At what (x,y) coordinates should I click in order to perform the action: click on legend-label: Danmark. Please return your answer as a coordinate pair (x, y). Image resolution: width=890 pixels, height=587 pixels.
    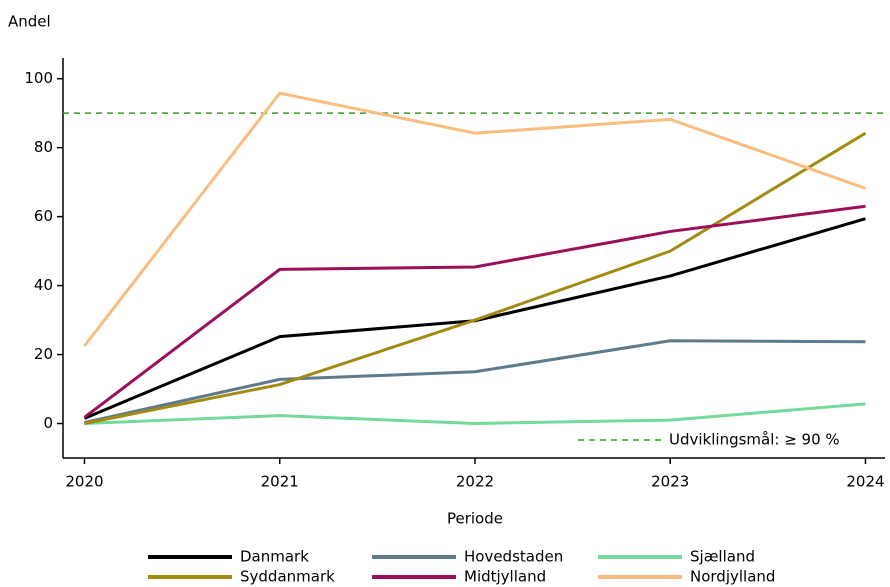
    Looking at the image, I should click on (274, 557).